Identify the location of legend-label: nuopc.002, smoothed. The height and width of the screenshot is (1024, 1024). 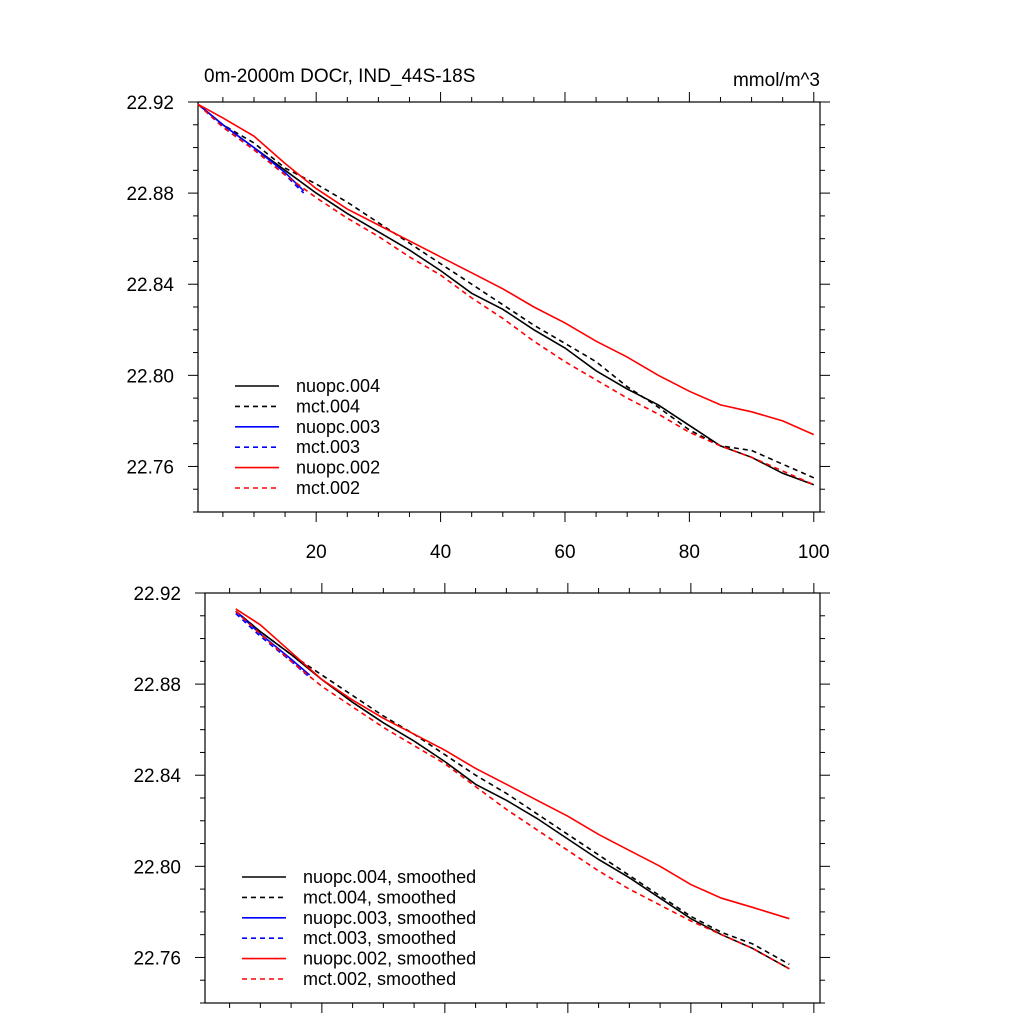
(389, 959).